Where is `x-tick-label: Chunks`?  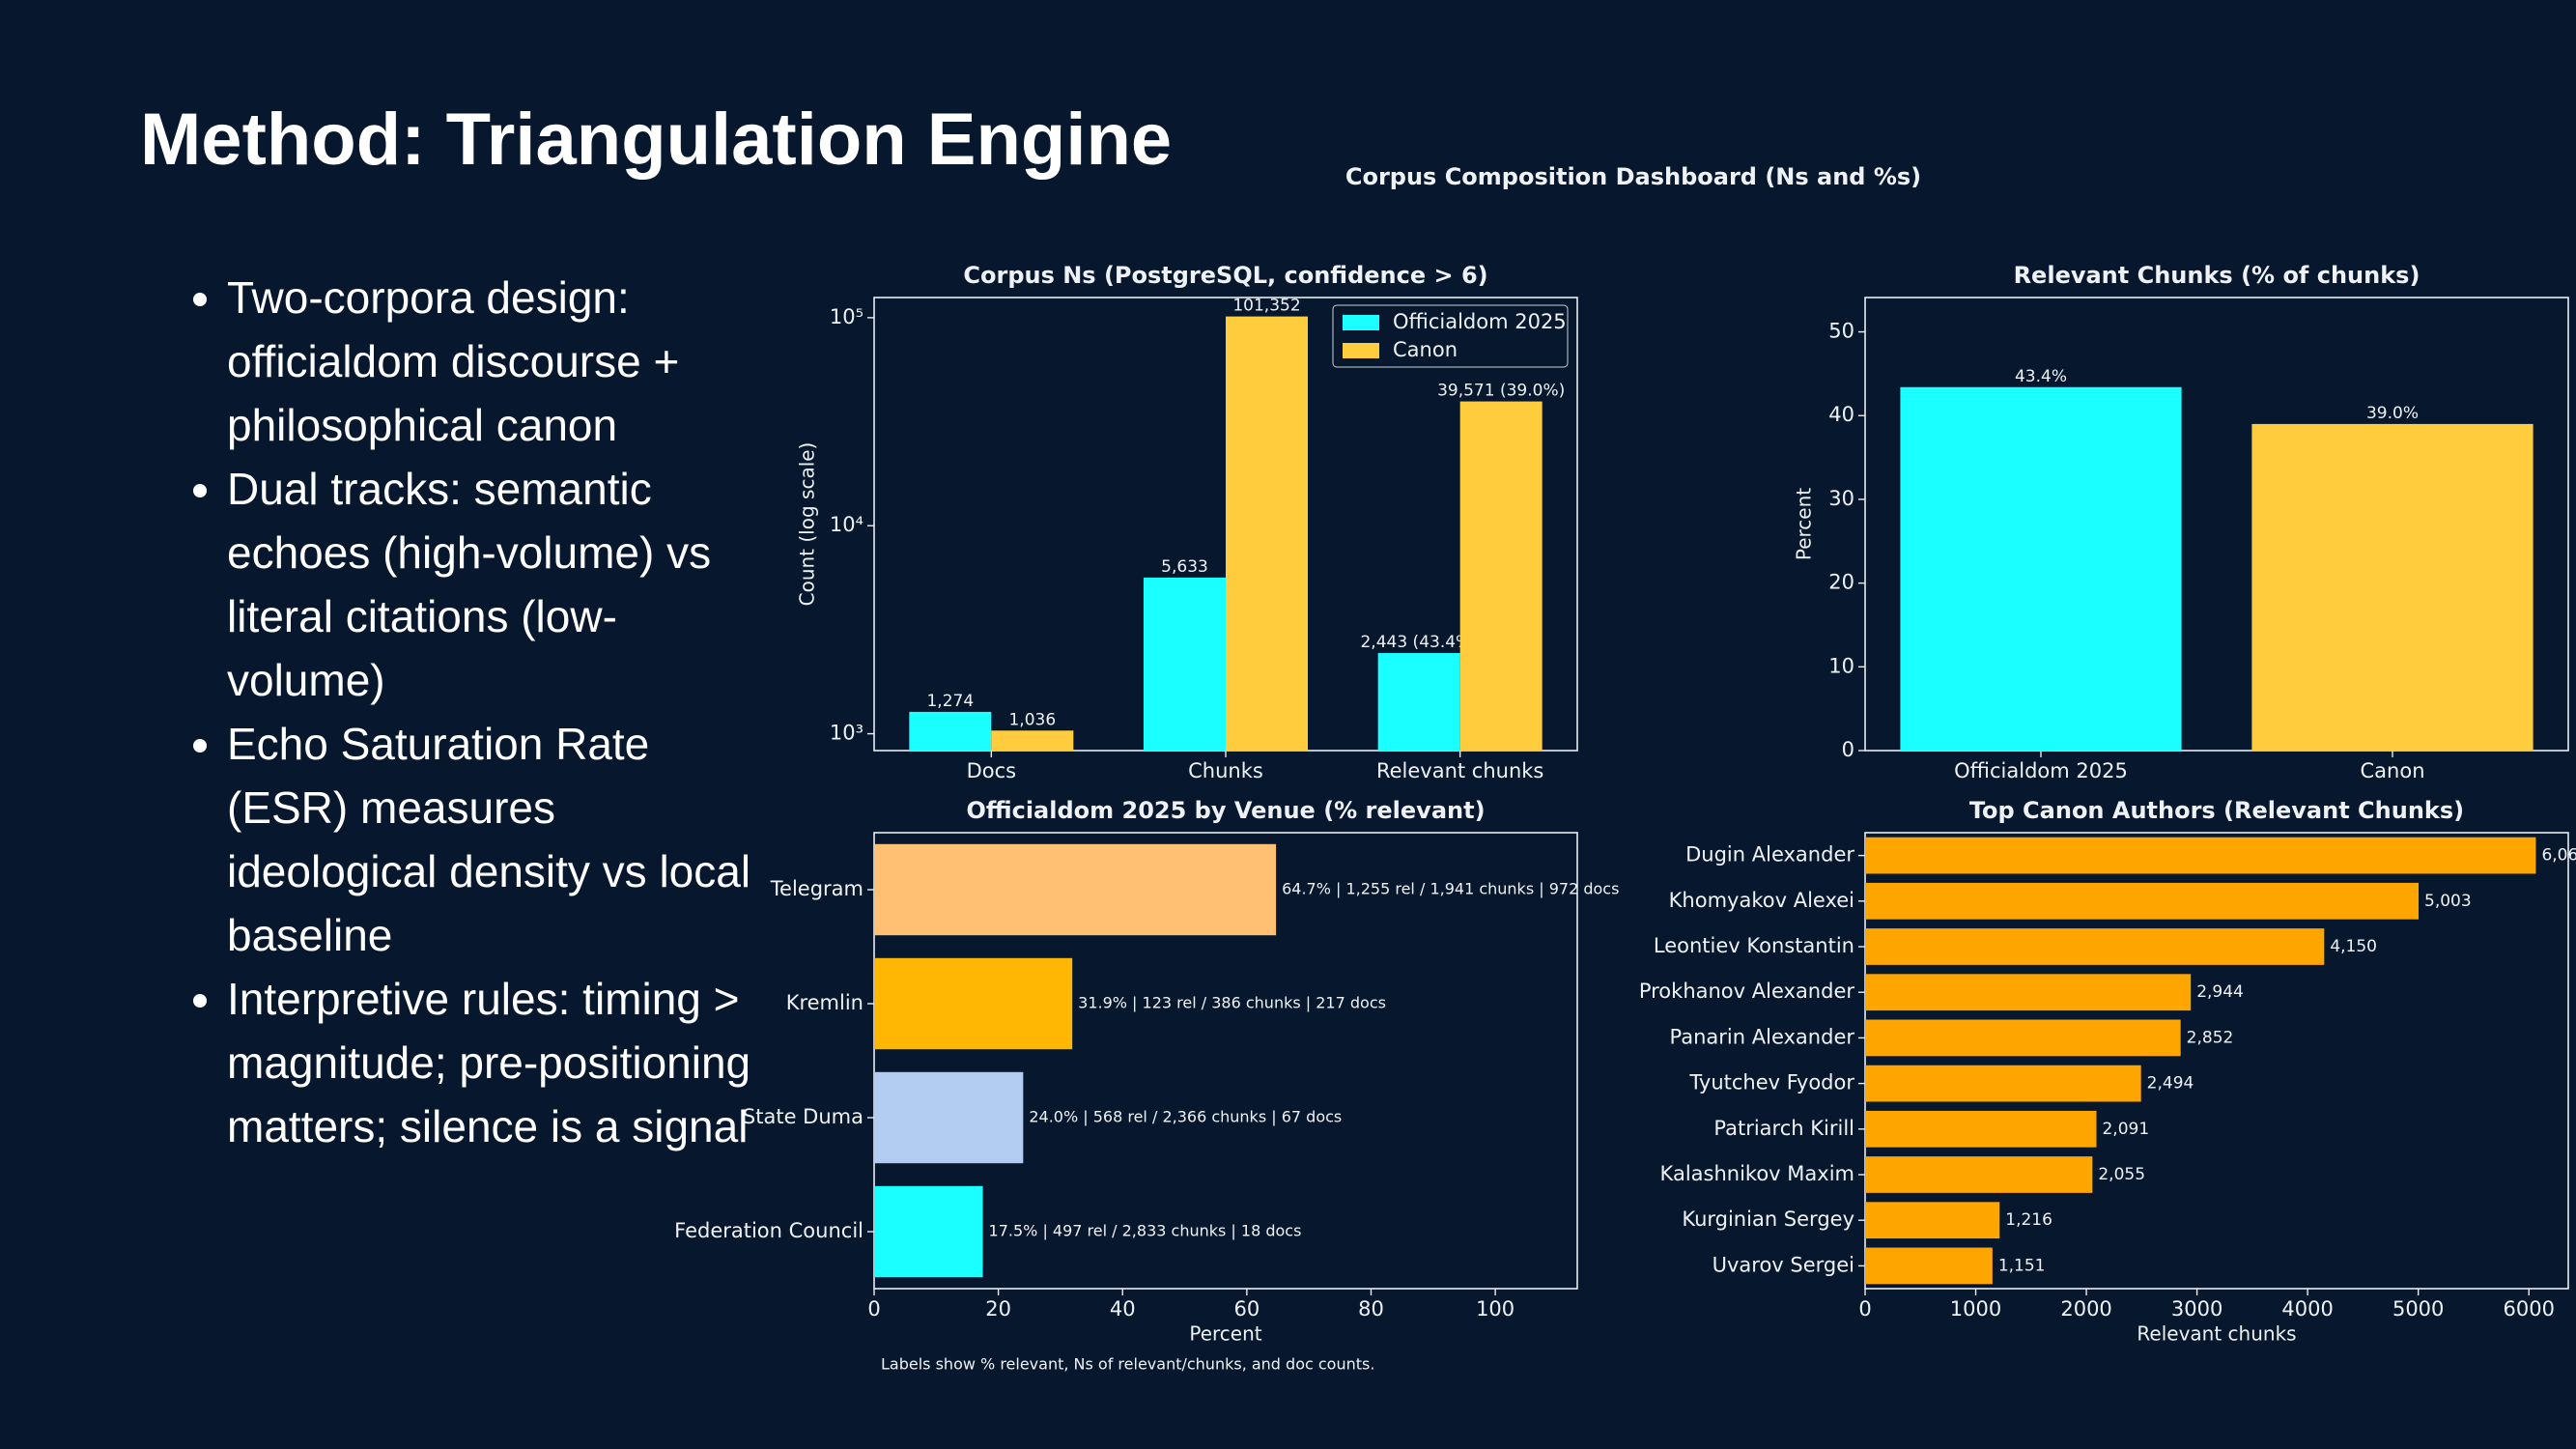
x-tick-label: Chunks is located at coordinates (1225, 770).